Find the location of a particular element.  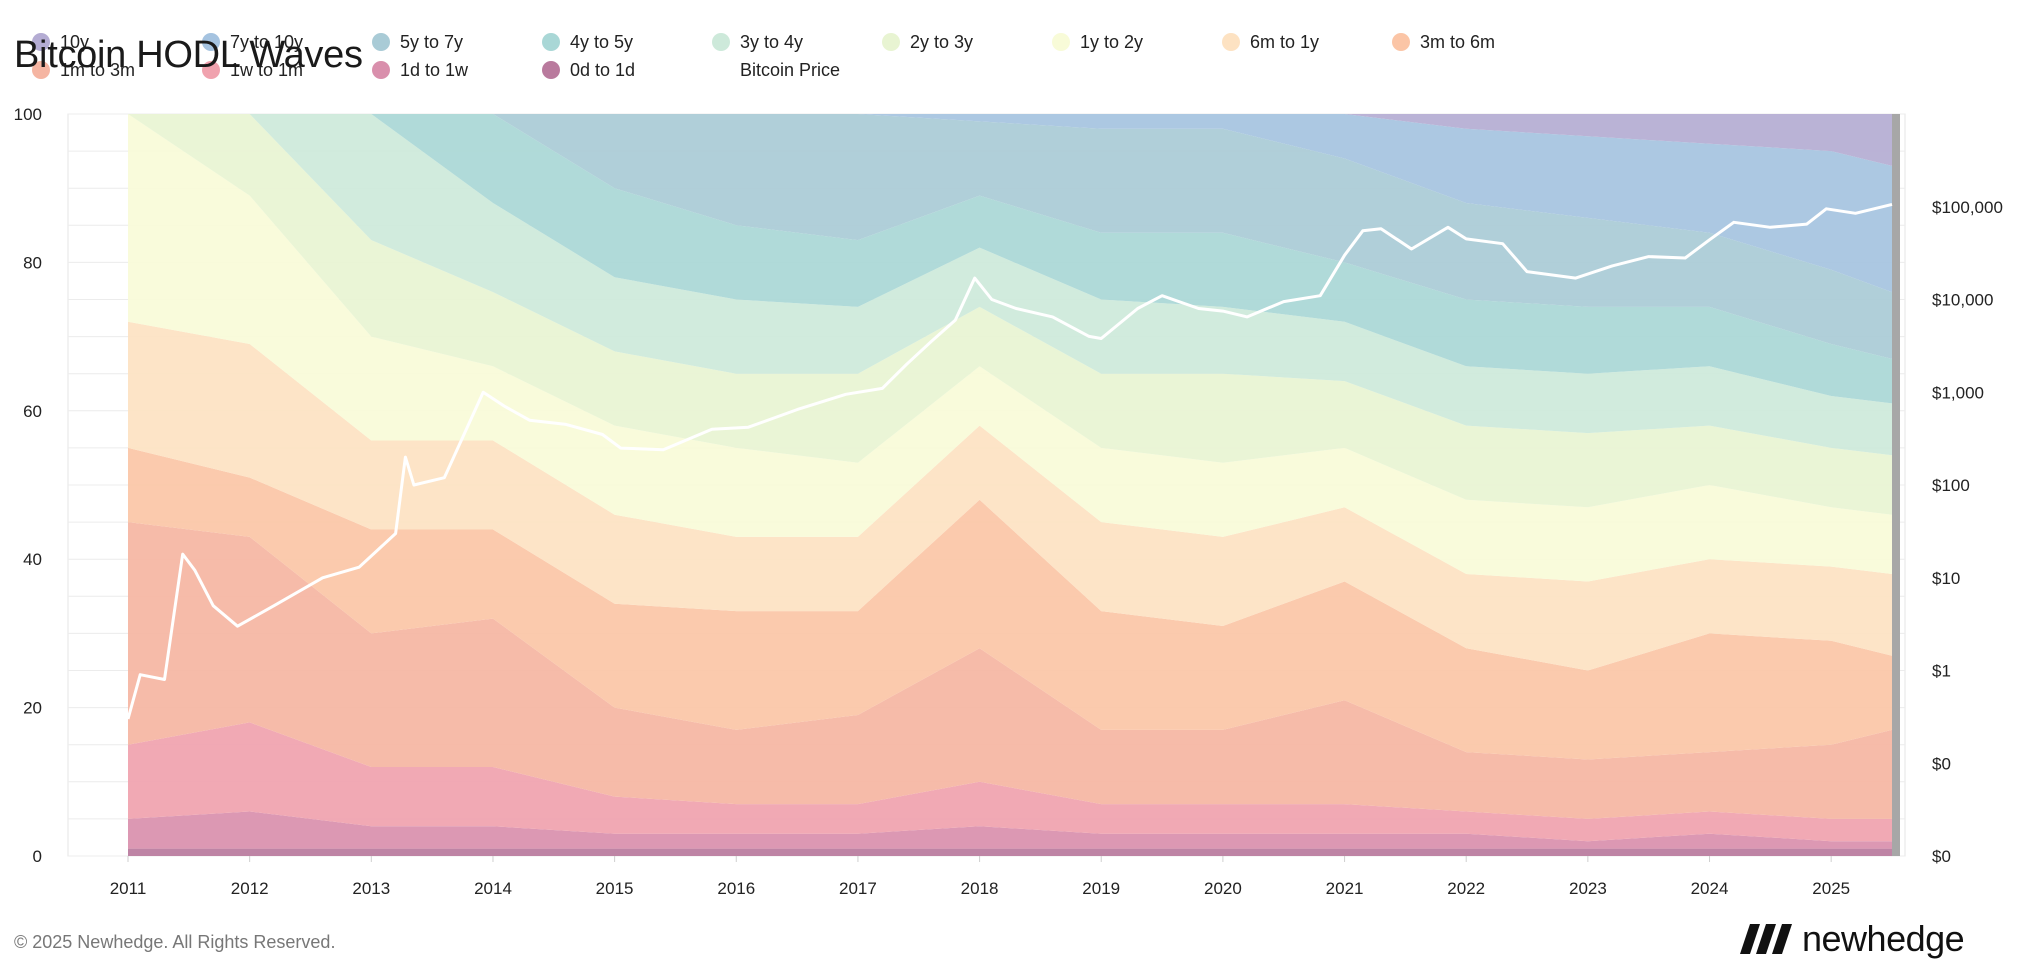

legend-label: 7y to 10y is located at coordinates (267, 41).